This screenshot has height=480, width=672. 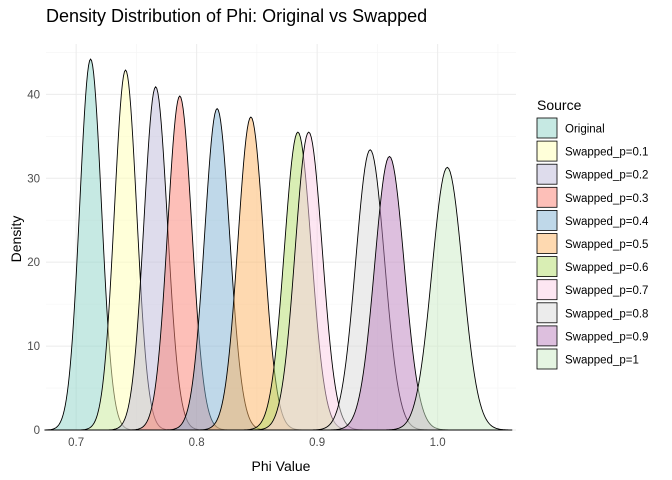 What do you see at coordinates (33, 347) in the screenshot?
I see `y-tick-label: 10` at bounding box center [33, 347].